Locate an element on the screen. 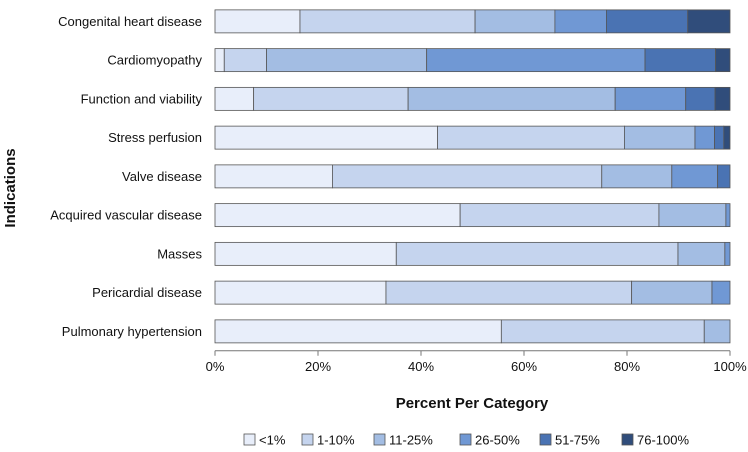 The height and width of the screenshot is (452, 748). legend-label: 11-25% is located at coordinates (411, 440).